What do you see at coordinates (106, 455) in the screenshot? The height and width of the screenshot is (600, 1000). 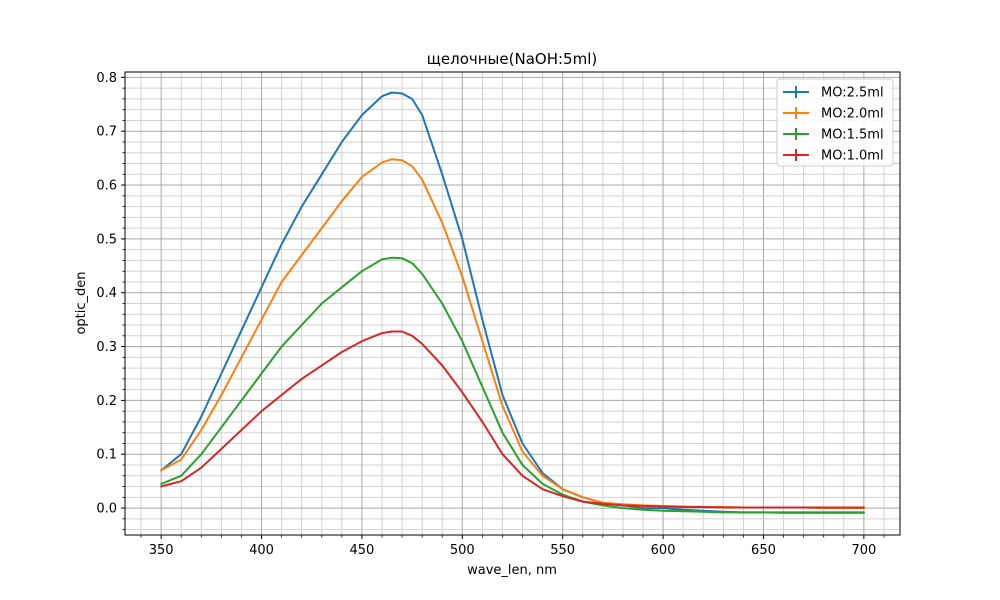 I see `y-tick-label: 0.1` at bounding box center [106, 455].